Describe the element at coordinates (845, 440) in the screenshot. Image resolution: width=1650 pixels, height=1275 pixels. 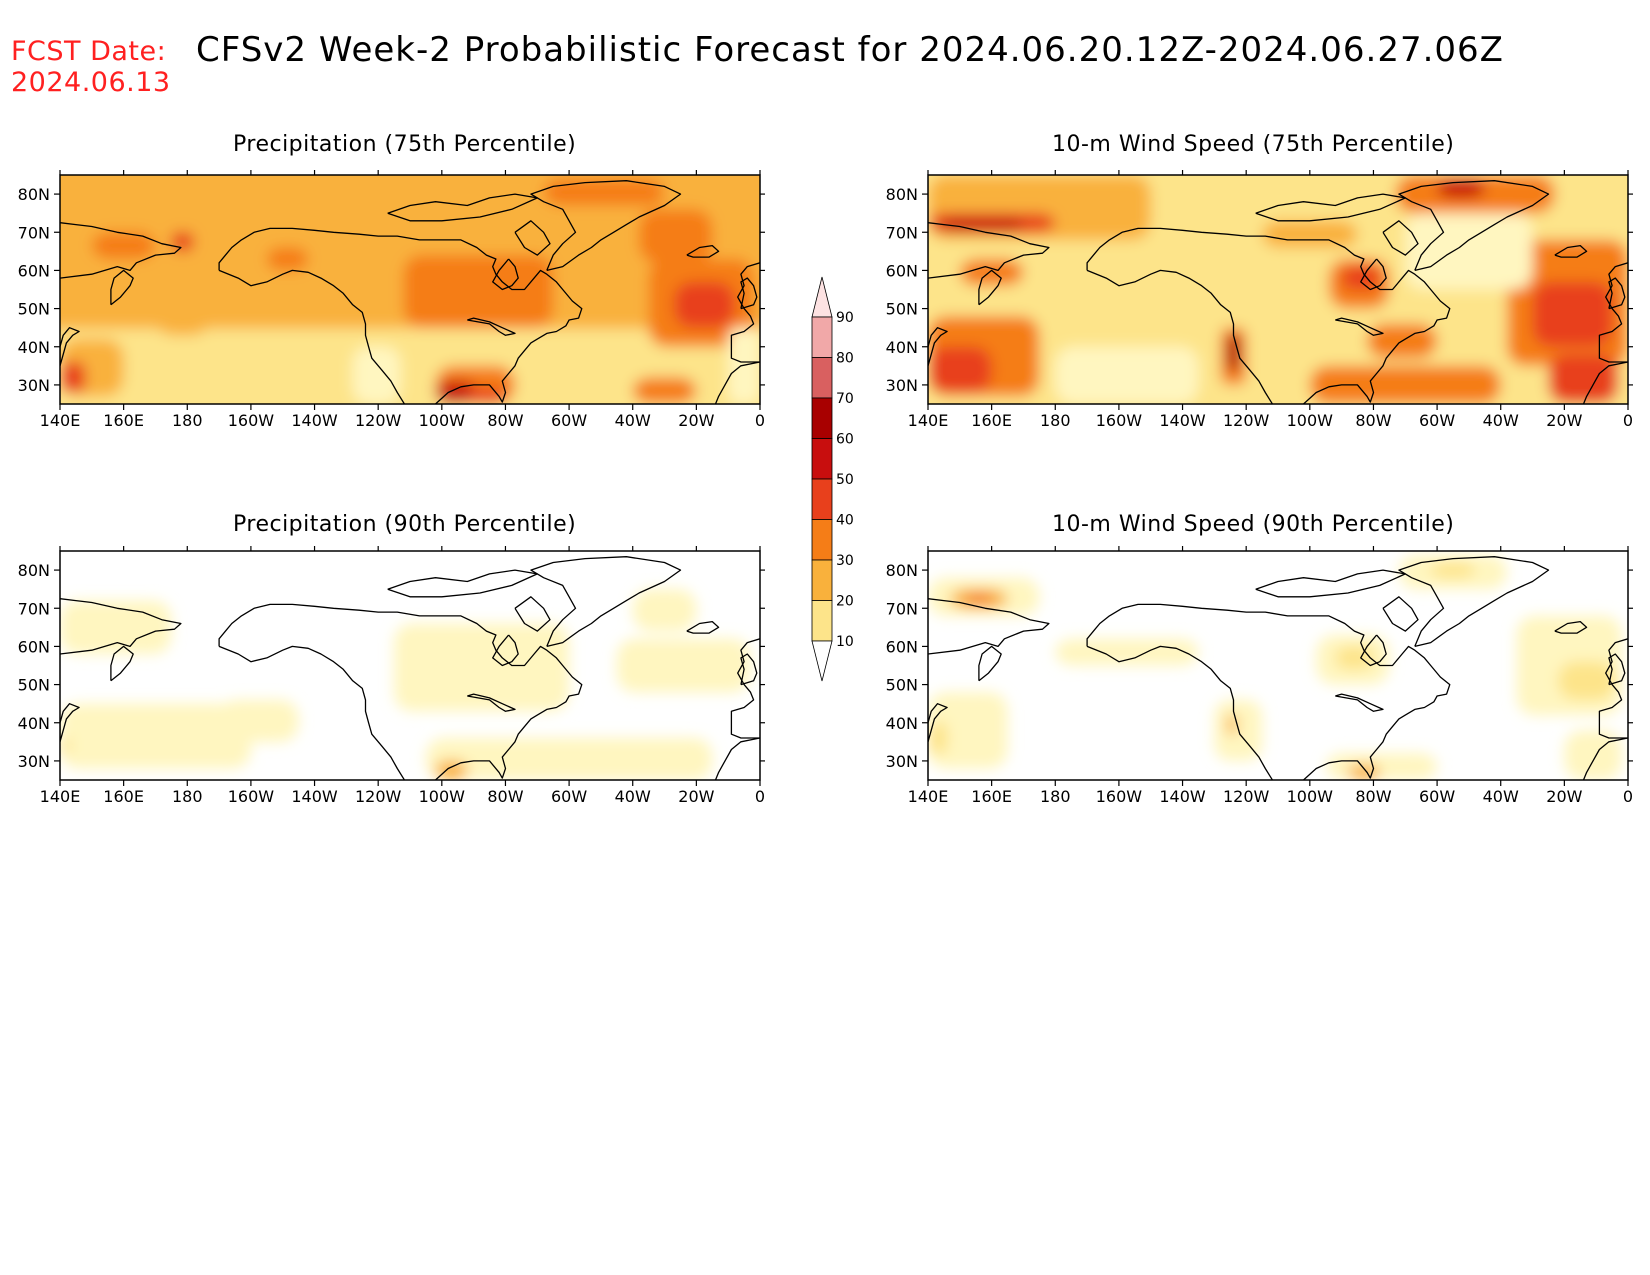
I see `colorbar-label: 60` at that location.